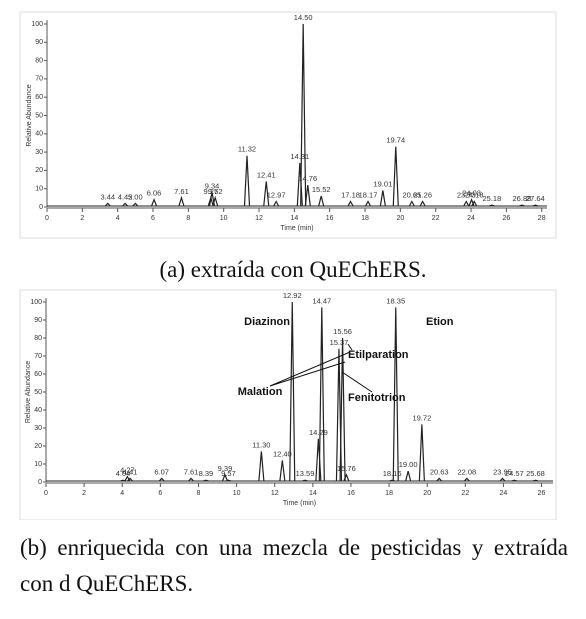  What do you see at coordinates (118, 218) in the screenshot?
I see `x-tick-label: 4` at bounding box center [118, 218].